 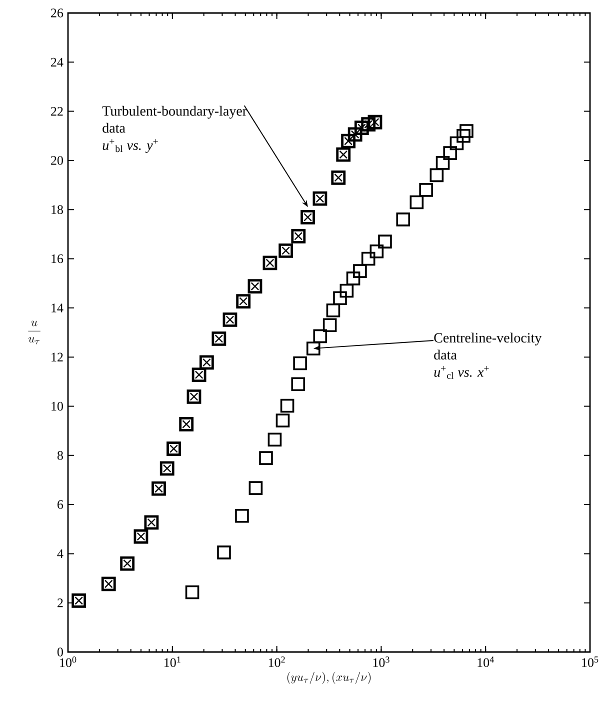 I want to click on y-axis-title: $\frac{u}{u_\tau}$, so click(x=34, y=332).